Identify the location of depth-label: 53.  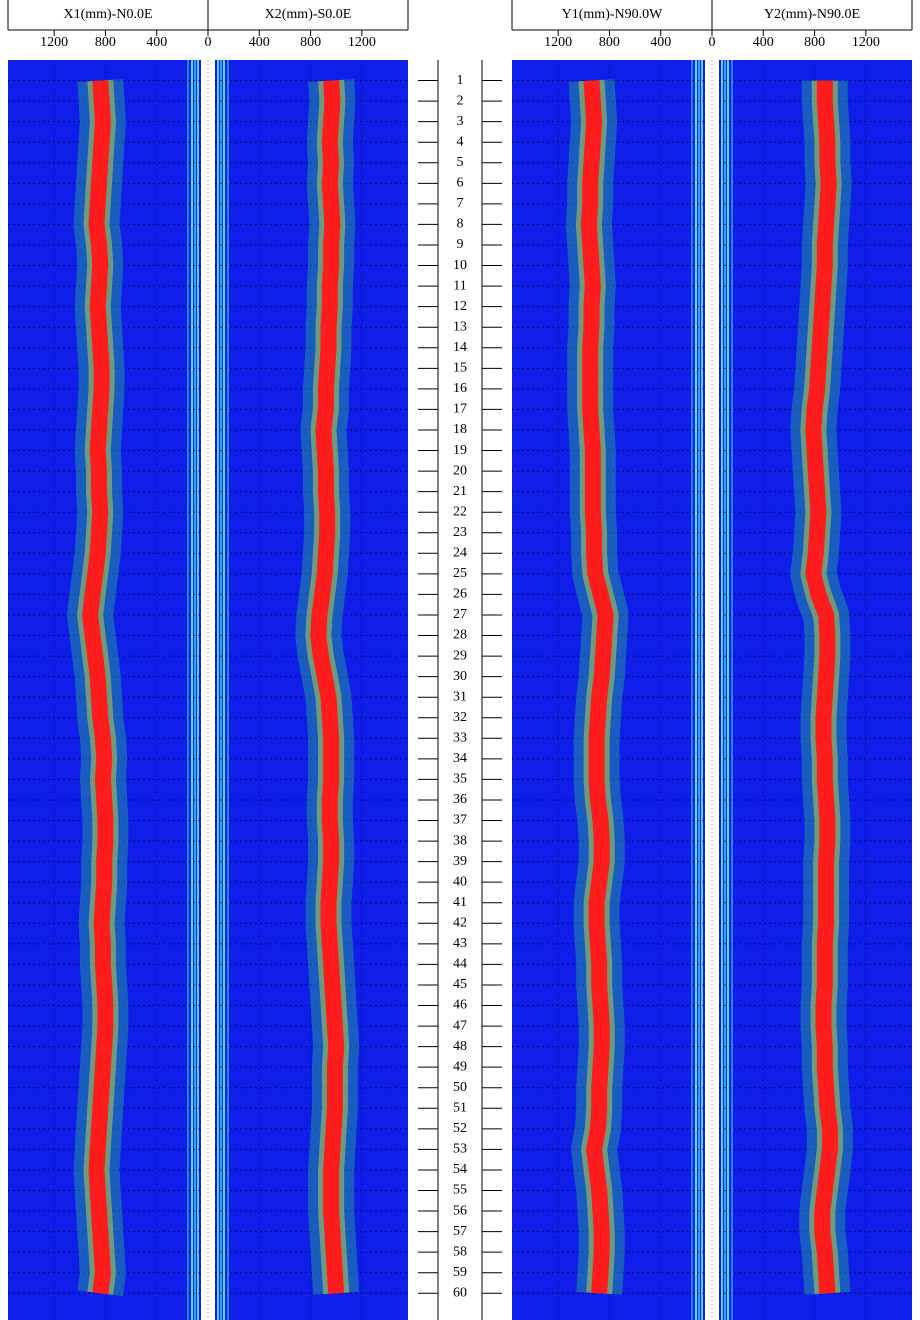
(460, 1149).